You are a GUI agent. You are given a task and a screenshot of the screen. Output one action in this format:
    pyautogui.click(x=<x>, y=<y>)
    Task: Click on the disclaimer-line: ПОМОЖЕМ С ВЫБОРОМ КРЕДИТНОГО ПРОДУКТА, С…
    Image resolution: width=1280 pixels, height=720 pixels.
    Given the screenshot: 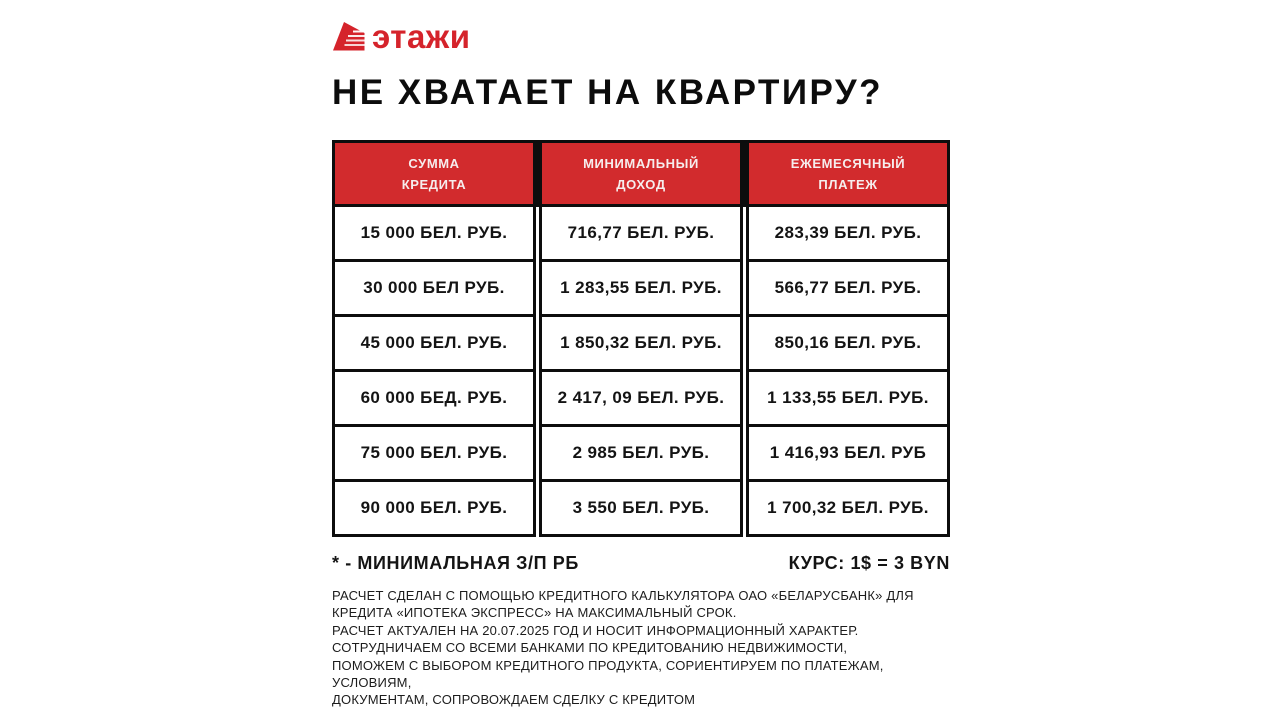 What is the action you would take?
    pyautogui.click(x=608, y=665)
    